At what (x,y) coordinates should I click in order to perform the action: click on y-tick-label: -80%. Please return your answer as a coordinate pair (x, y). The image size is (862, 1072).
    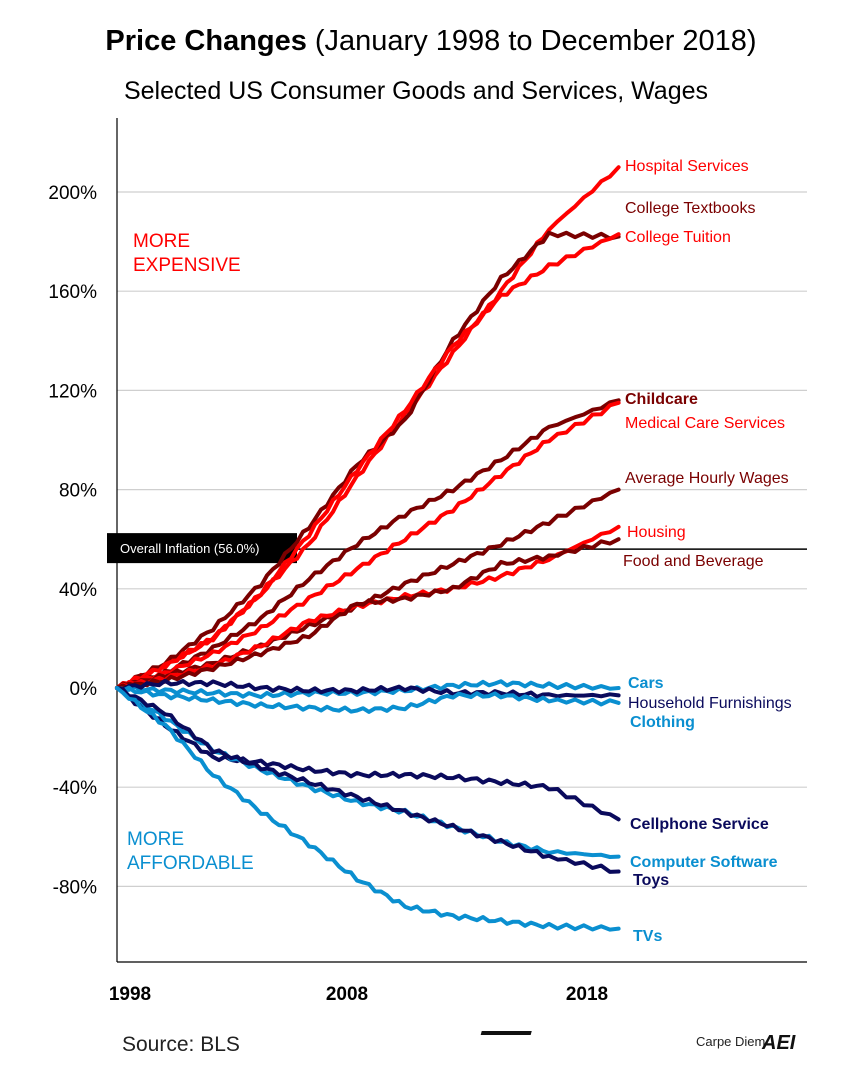
    Looking at the image, I should click on (75, 887).